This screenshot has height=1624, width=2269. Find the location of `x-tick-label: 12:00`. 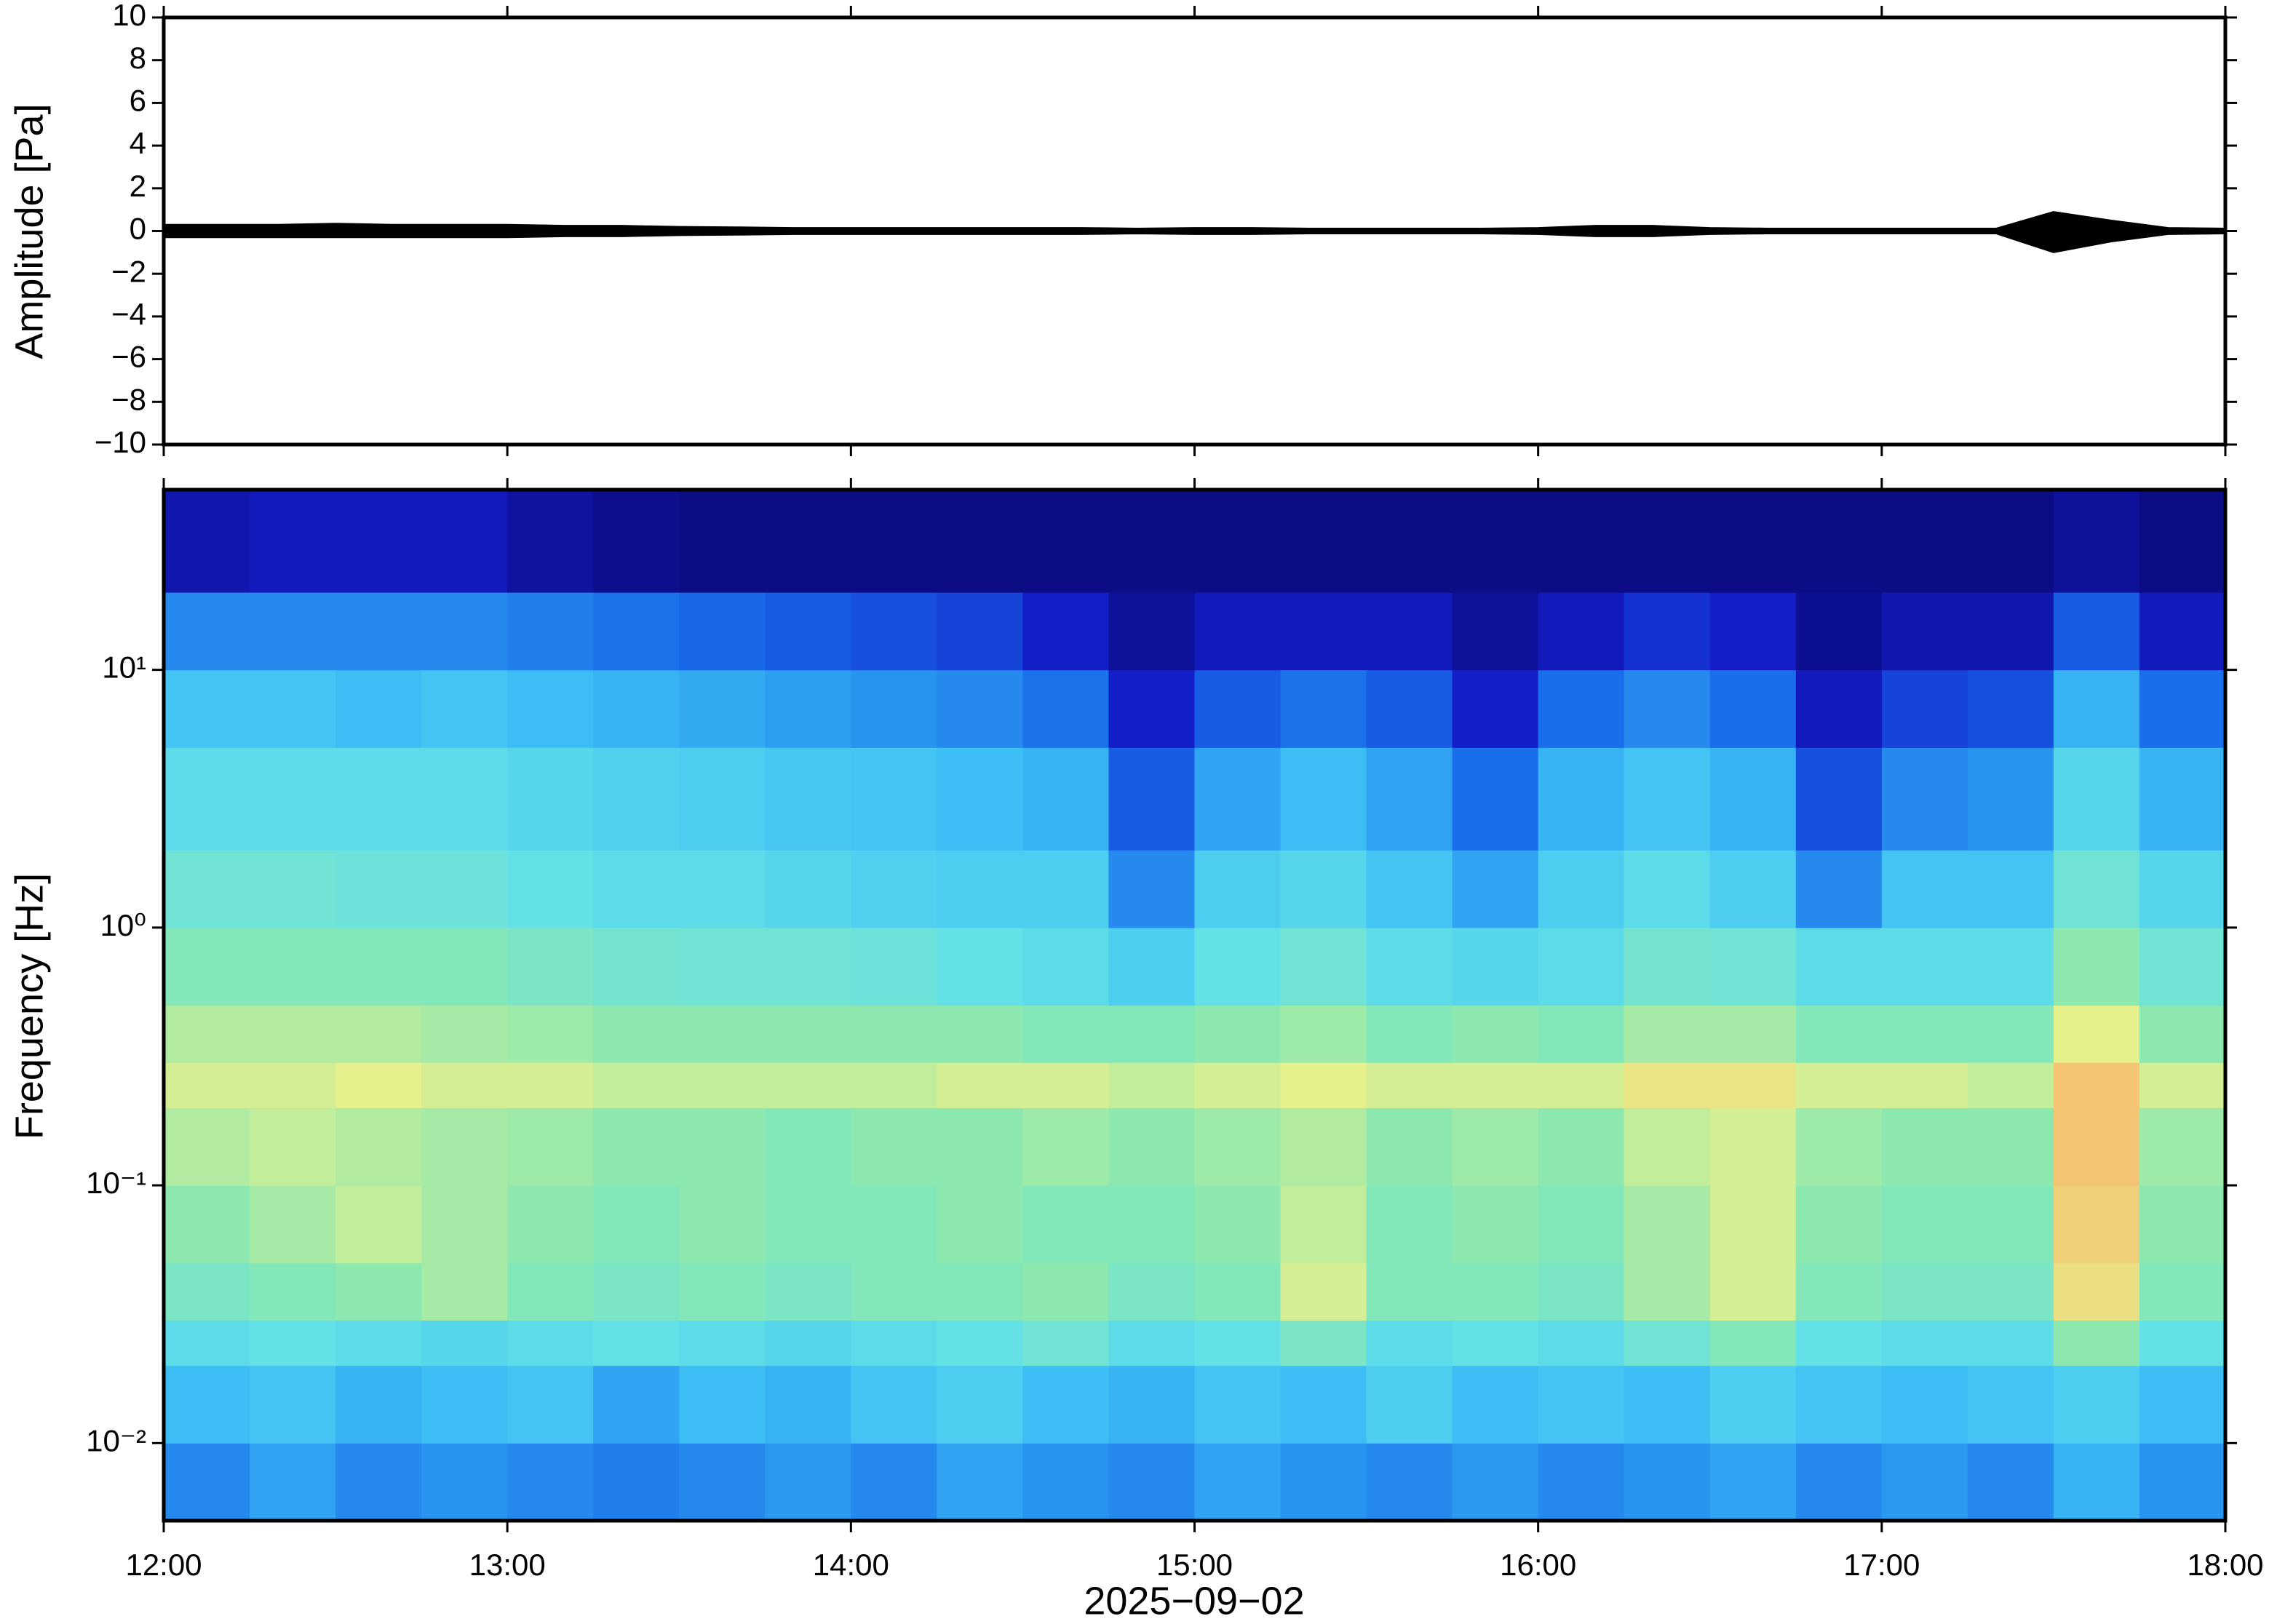

x-tick-label: 12:00 is located at coordinates (163, 1565).